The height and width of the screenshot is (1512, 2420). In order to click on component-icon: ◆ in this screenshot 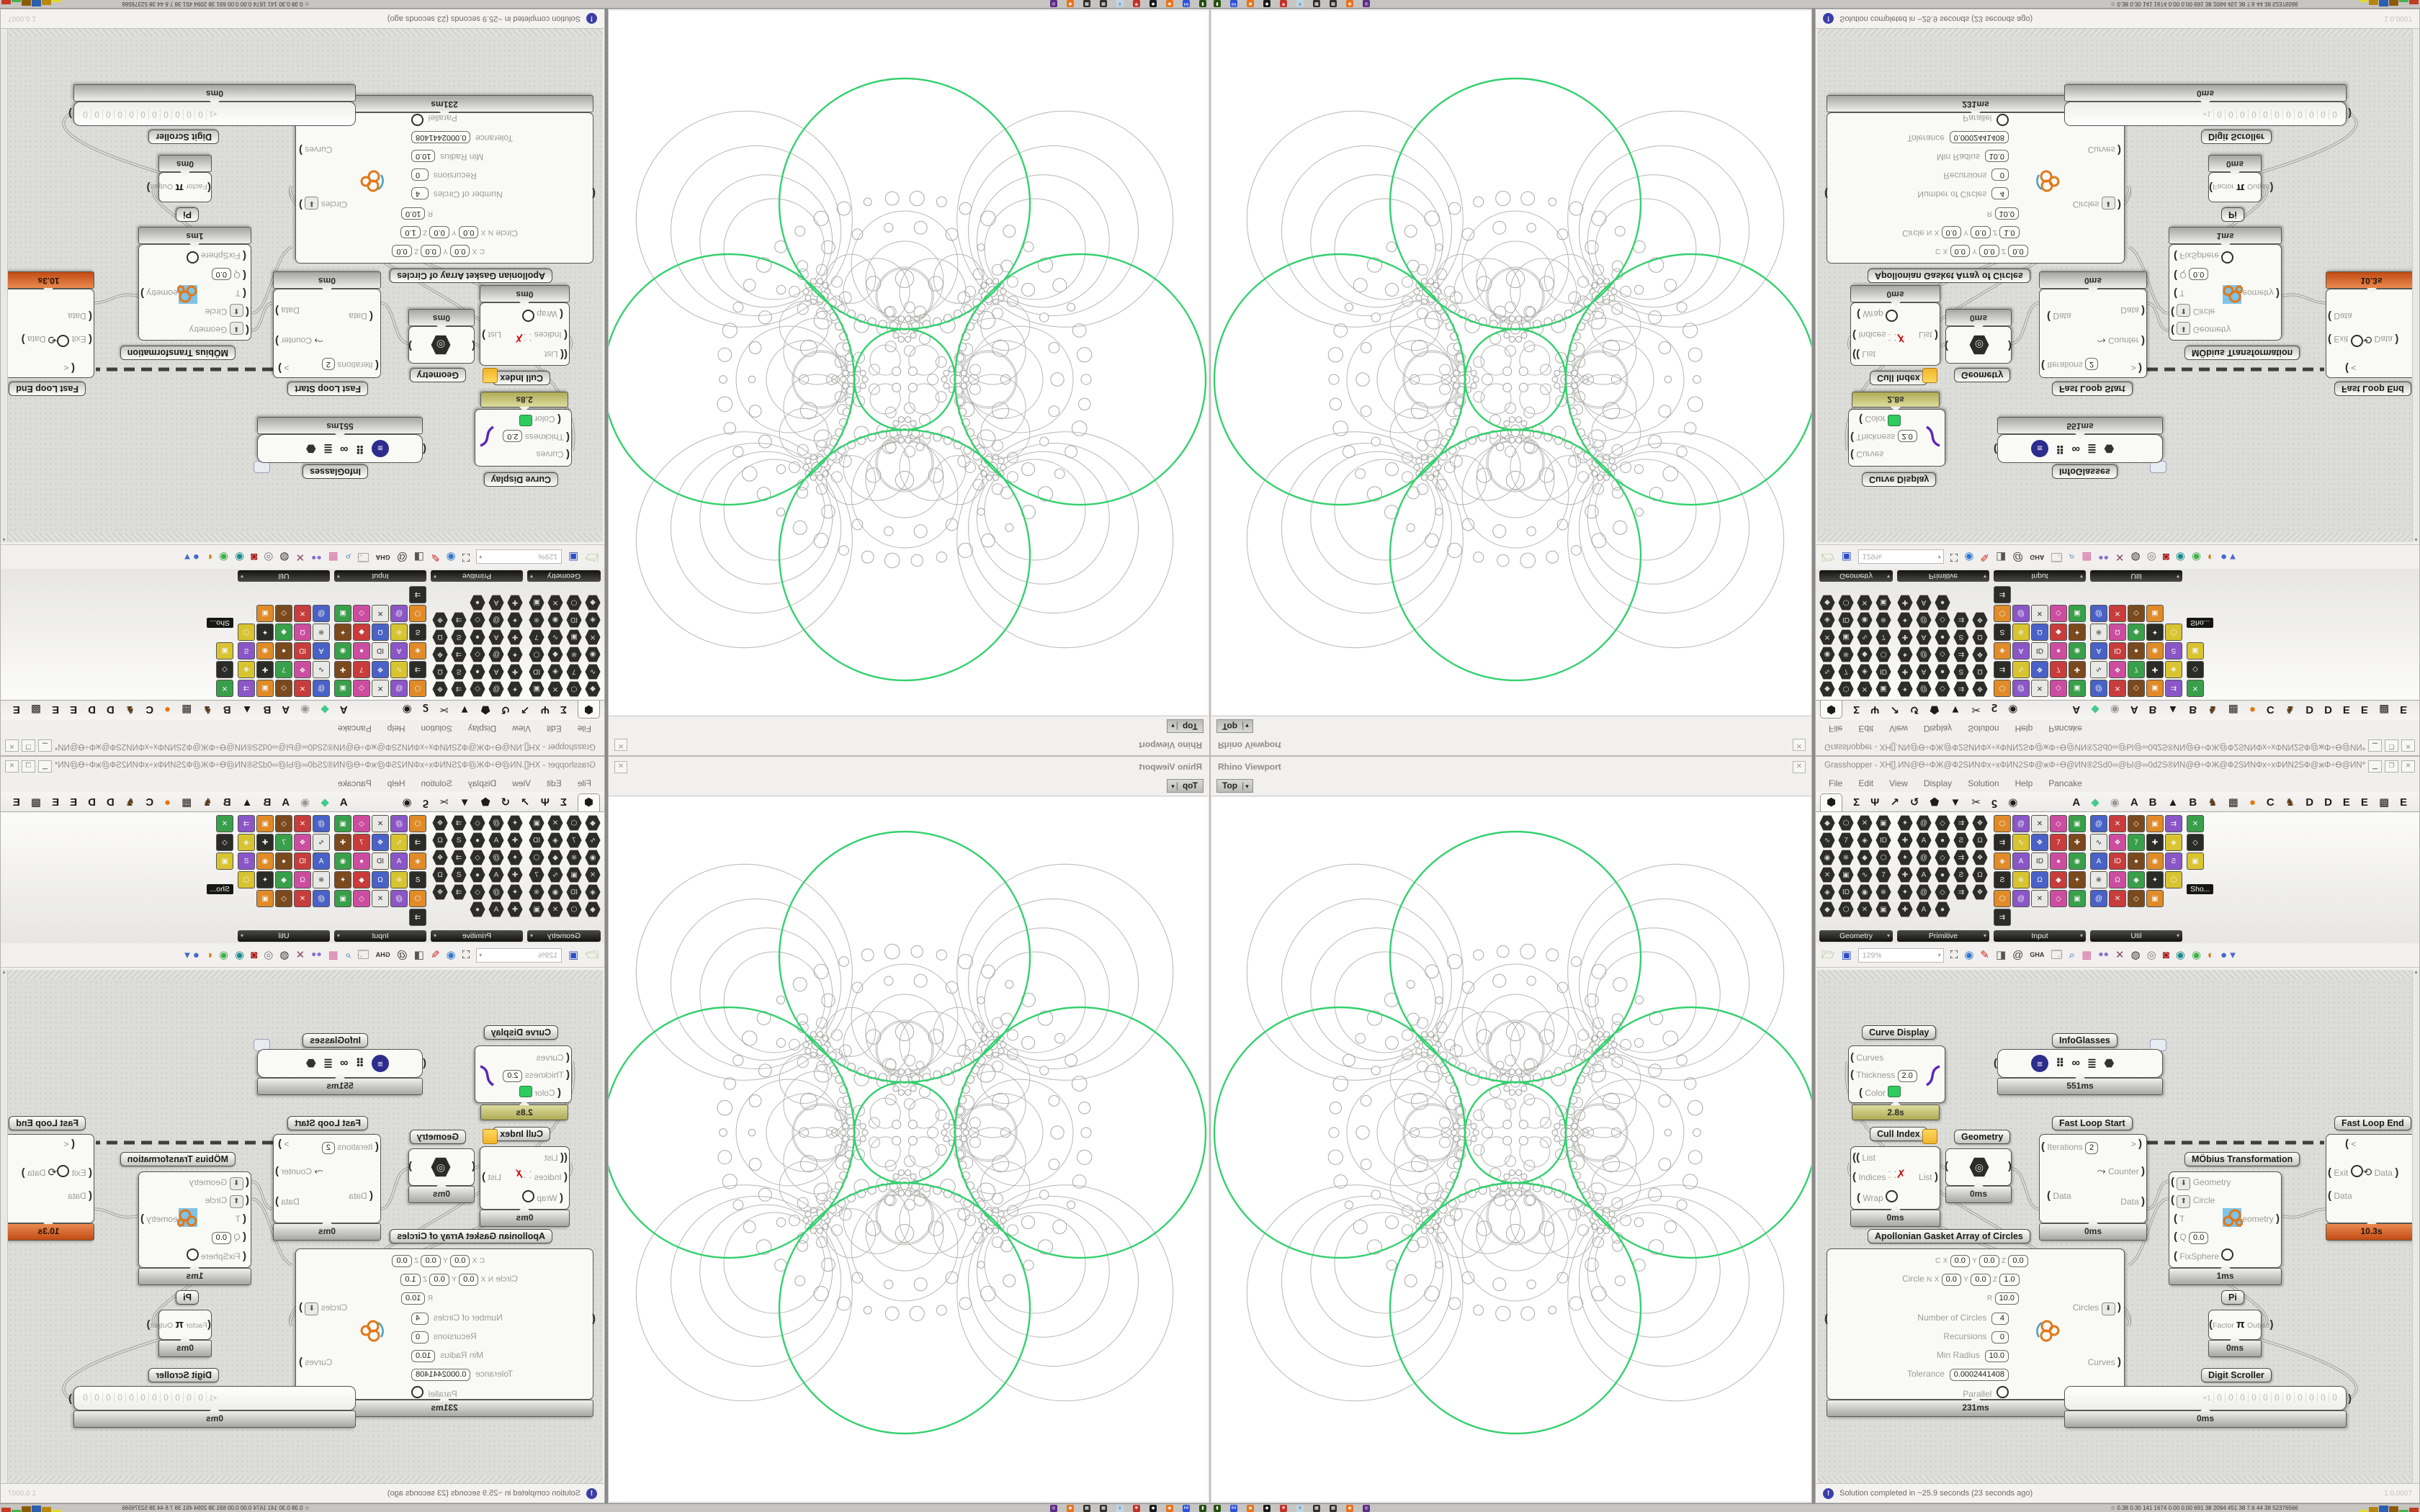, I will do `click(2136, 632)`.